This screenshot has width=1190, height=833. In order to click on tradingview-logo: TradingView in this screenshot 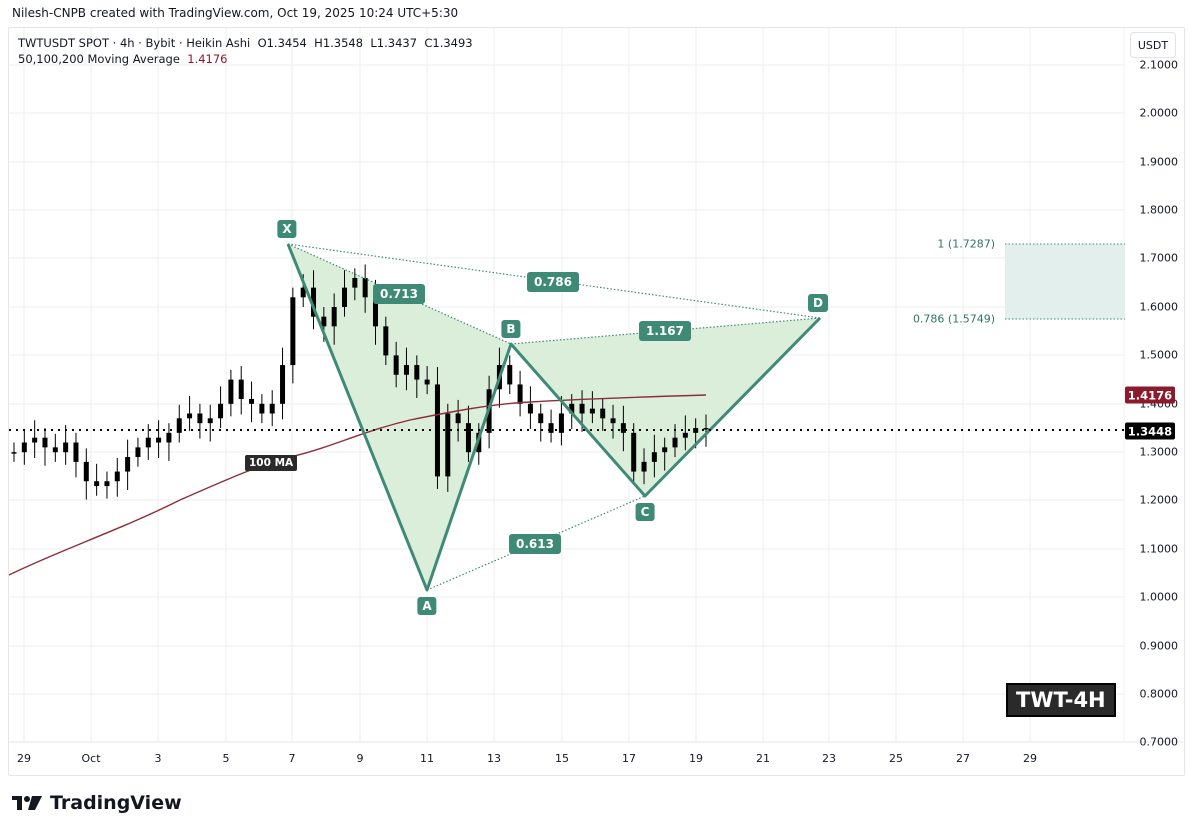, I will do `click(97, 803)`.